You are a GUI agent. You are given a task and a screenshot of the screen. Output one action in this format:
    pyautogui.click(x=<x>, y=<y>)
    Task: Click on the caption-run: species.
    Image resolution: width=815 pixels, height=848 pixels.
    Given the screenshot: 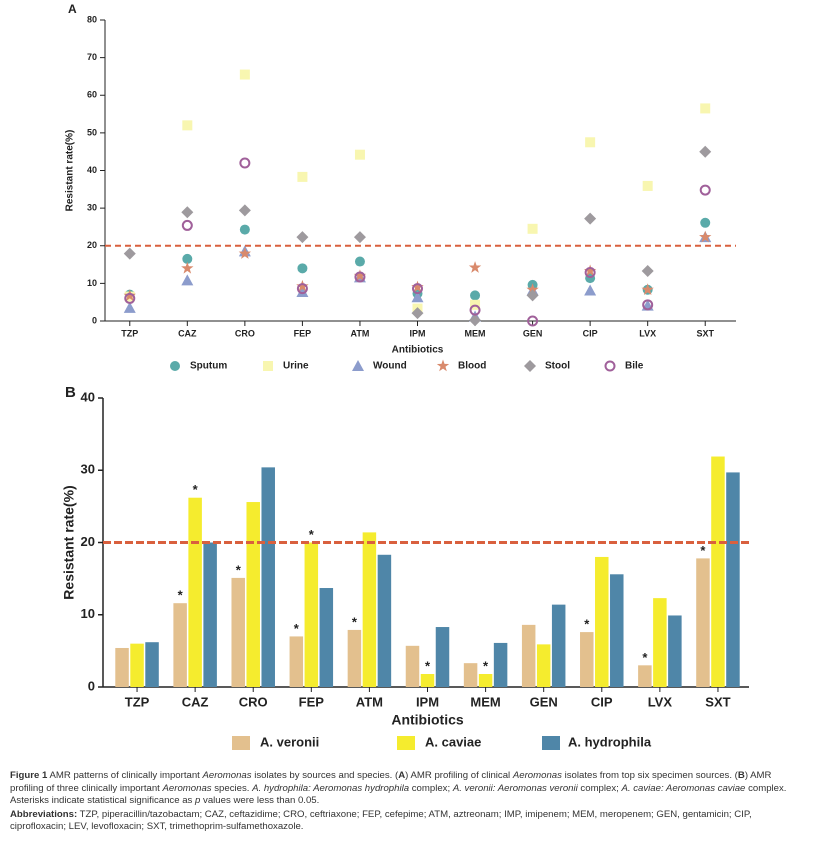 What is the action you would take?
    pyautogui.click(x=232, y=788)
    